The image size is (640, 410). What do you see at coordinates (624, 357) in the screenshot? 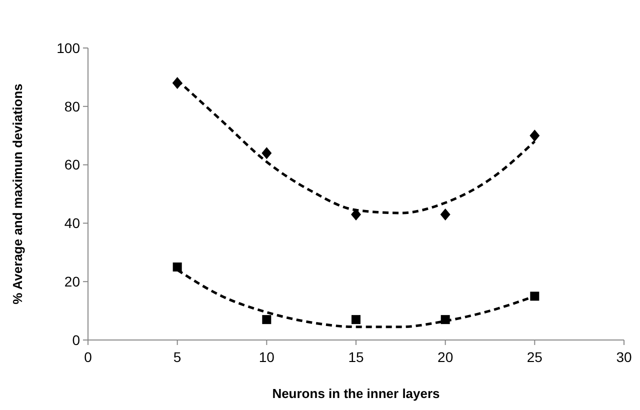
I see `x-tick-label: 30` at bounding box center [624, 357].